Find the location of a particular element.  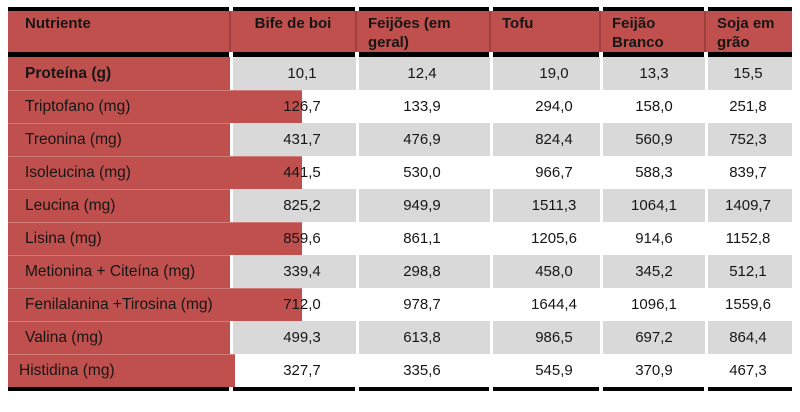

row-label: Metionina + Citeína (mg) is located at coordinates (110, 271).